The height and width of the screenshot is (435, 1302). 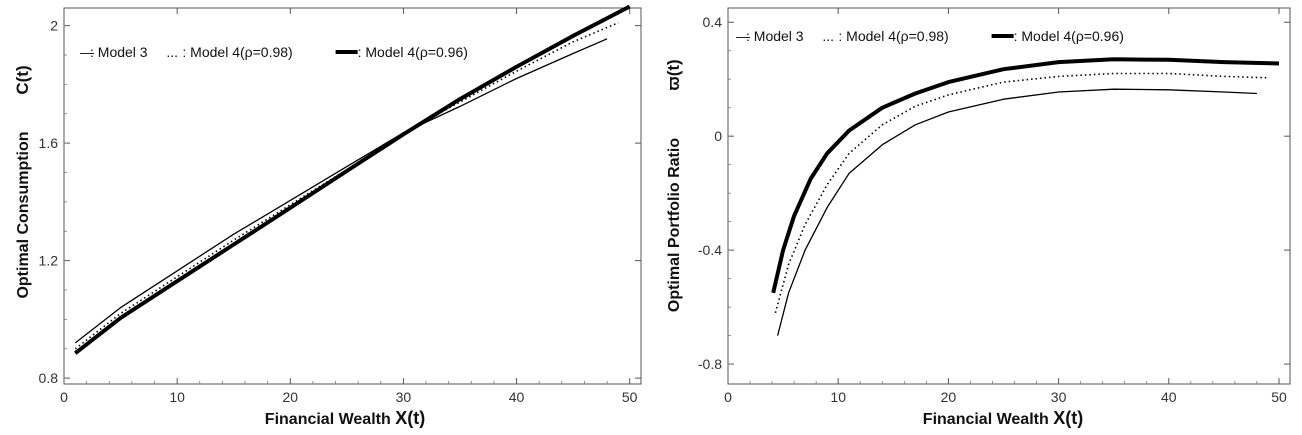 What do you see at coordinates (49, 378) in the screenshot?
I see `y-tick-label: 0.8` at bounding box center [49, 378].